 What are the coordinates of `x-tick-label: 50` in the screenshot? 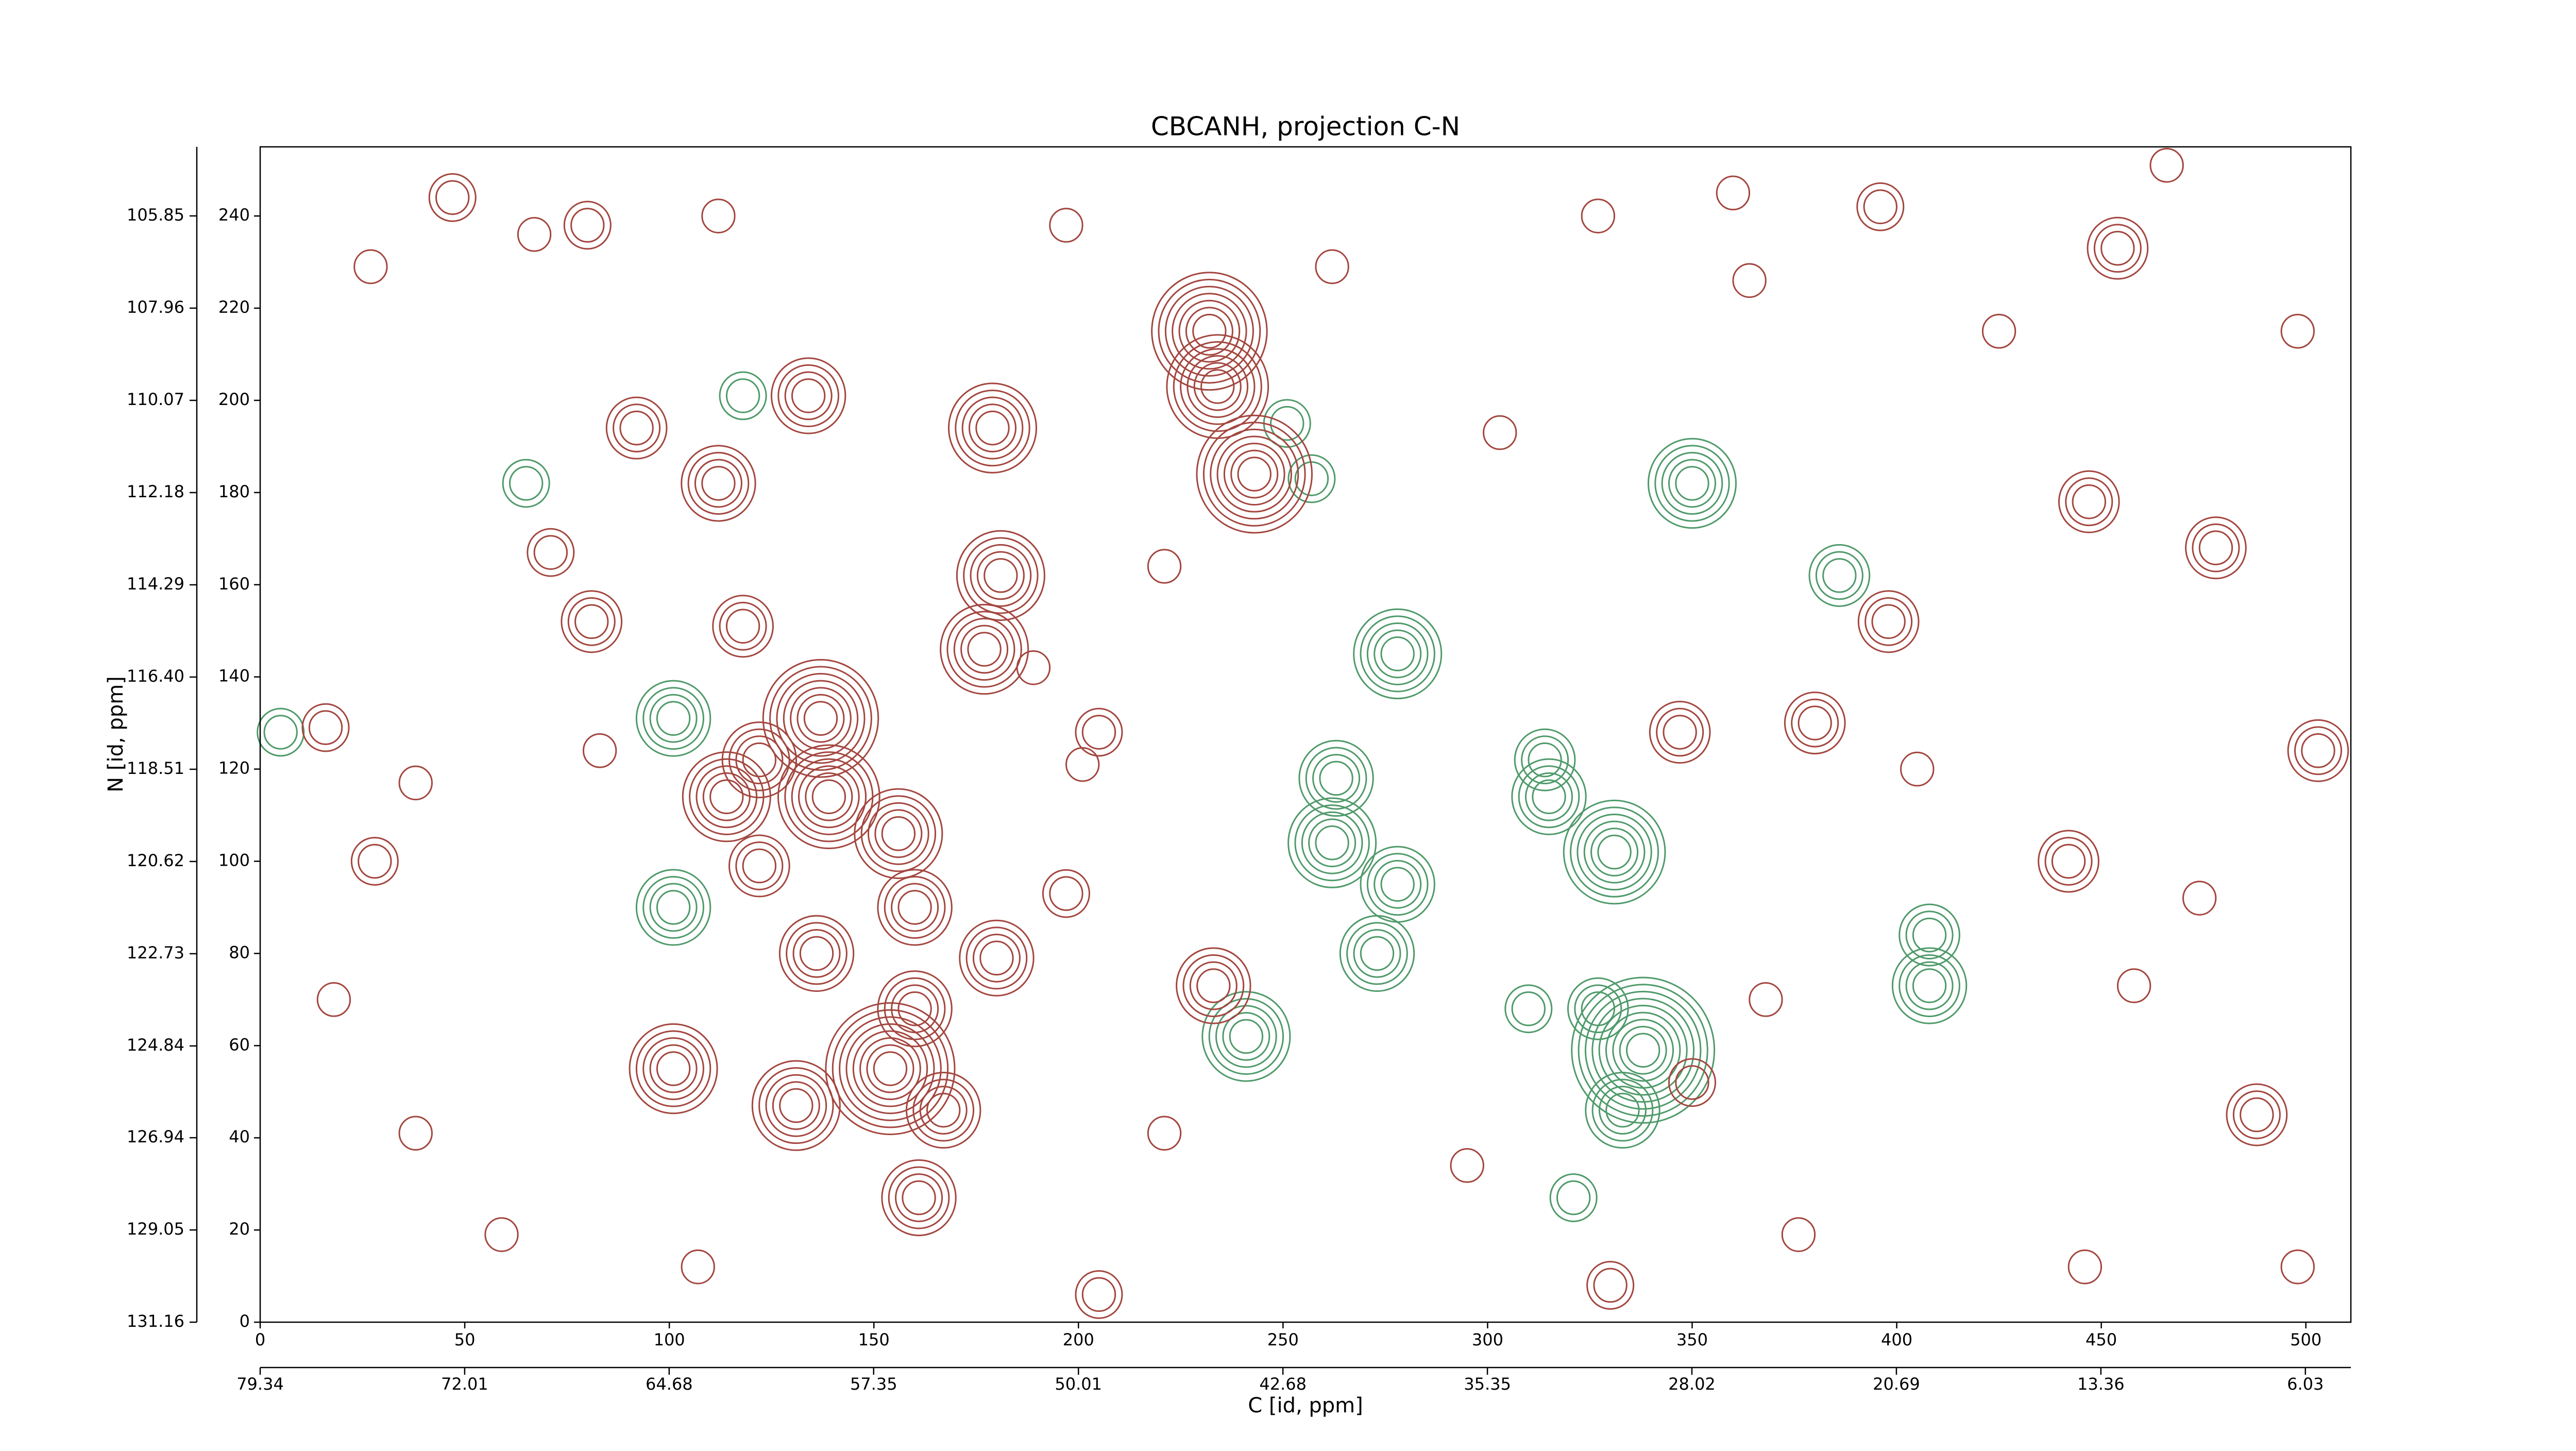 It's located at (465, 1339).